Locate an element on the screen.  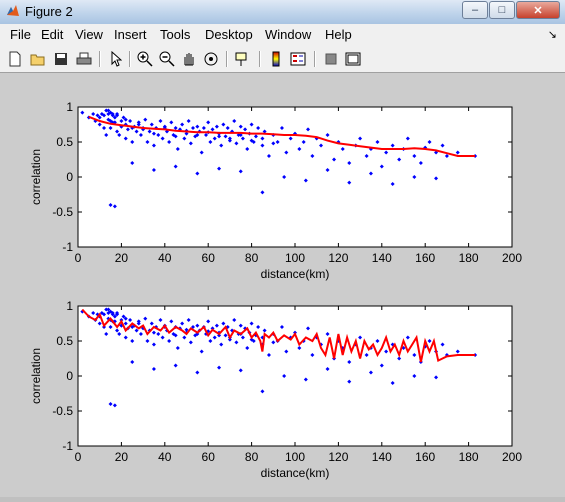
x-tick-label: 100 is located at coordinates (295, 457).